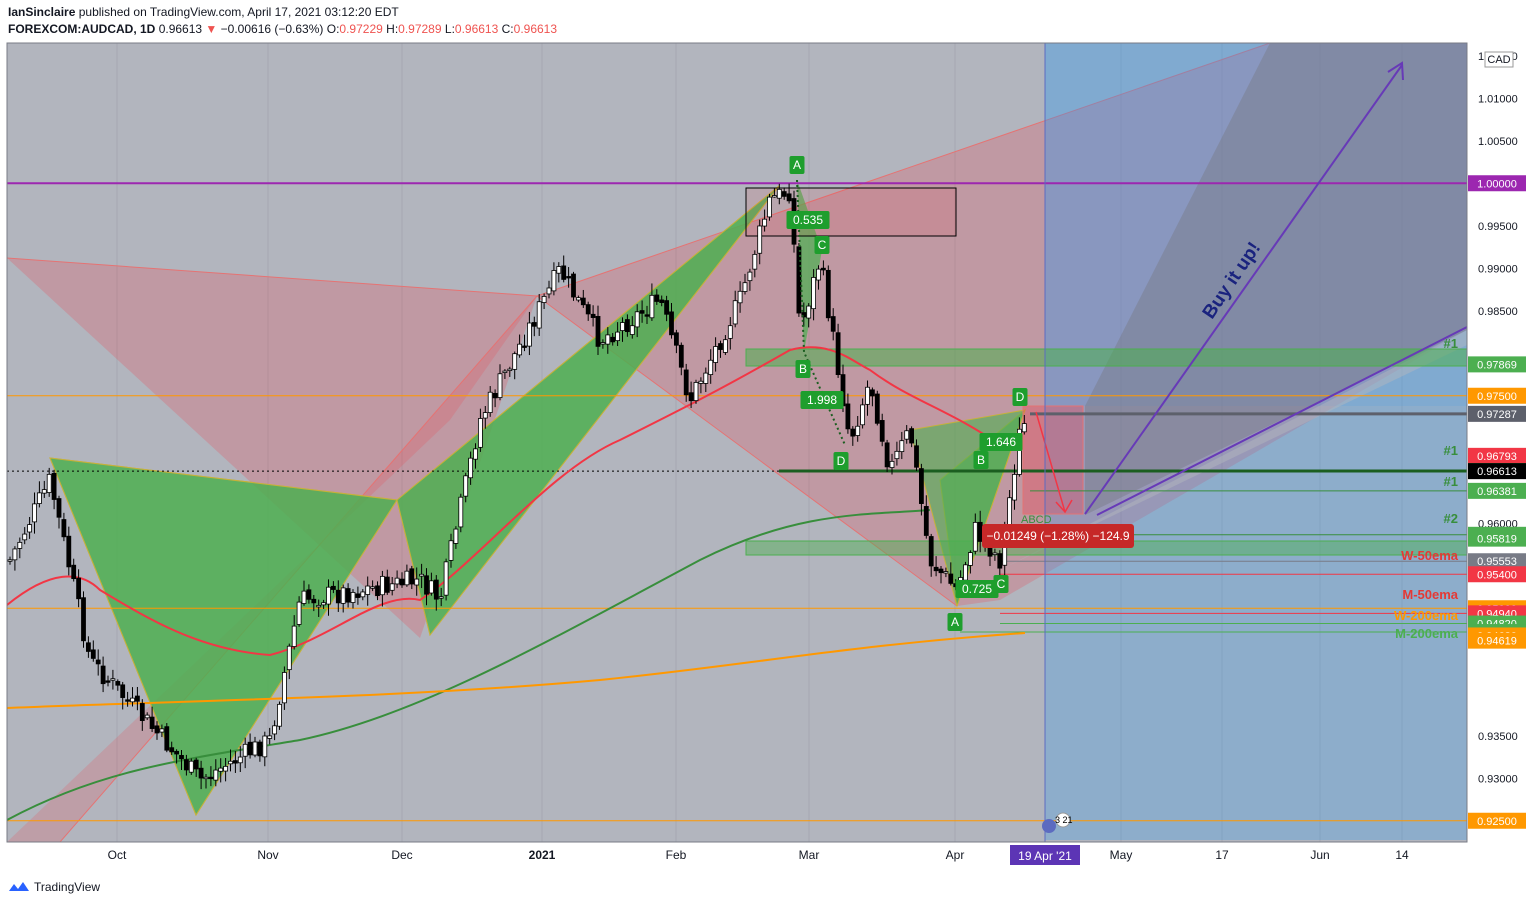 This screenshot has height=906, width=1538. Describe the element at coordinates (42, 12) in the screenshot. I see `publisher-name: IanSinclaire` at that location.